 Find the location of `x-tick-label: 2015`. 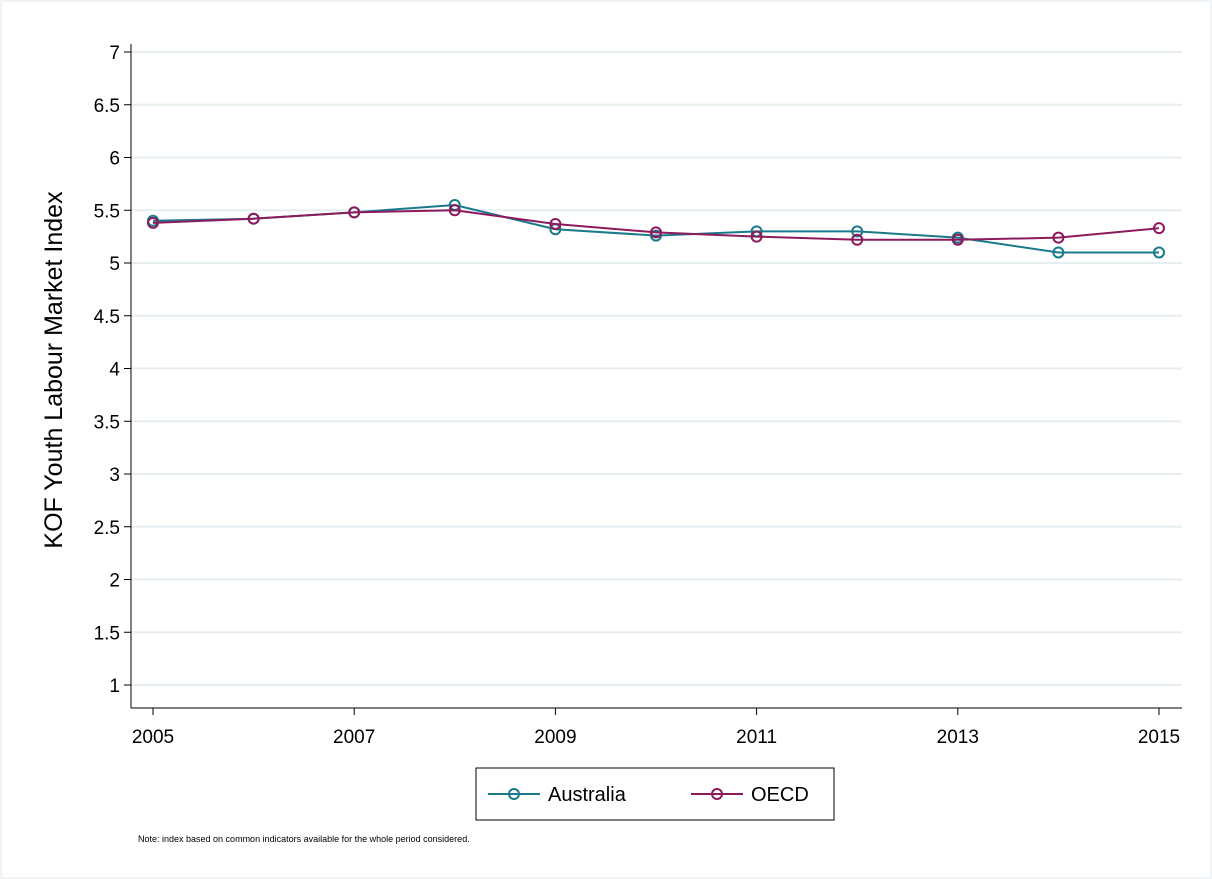

x-tick-label: 2015 is located at coordinates (1159, 737).